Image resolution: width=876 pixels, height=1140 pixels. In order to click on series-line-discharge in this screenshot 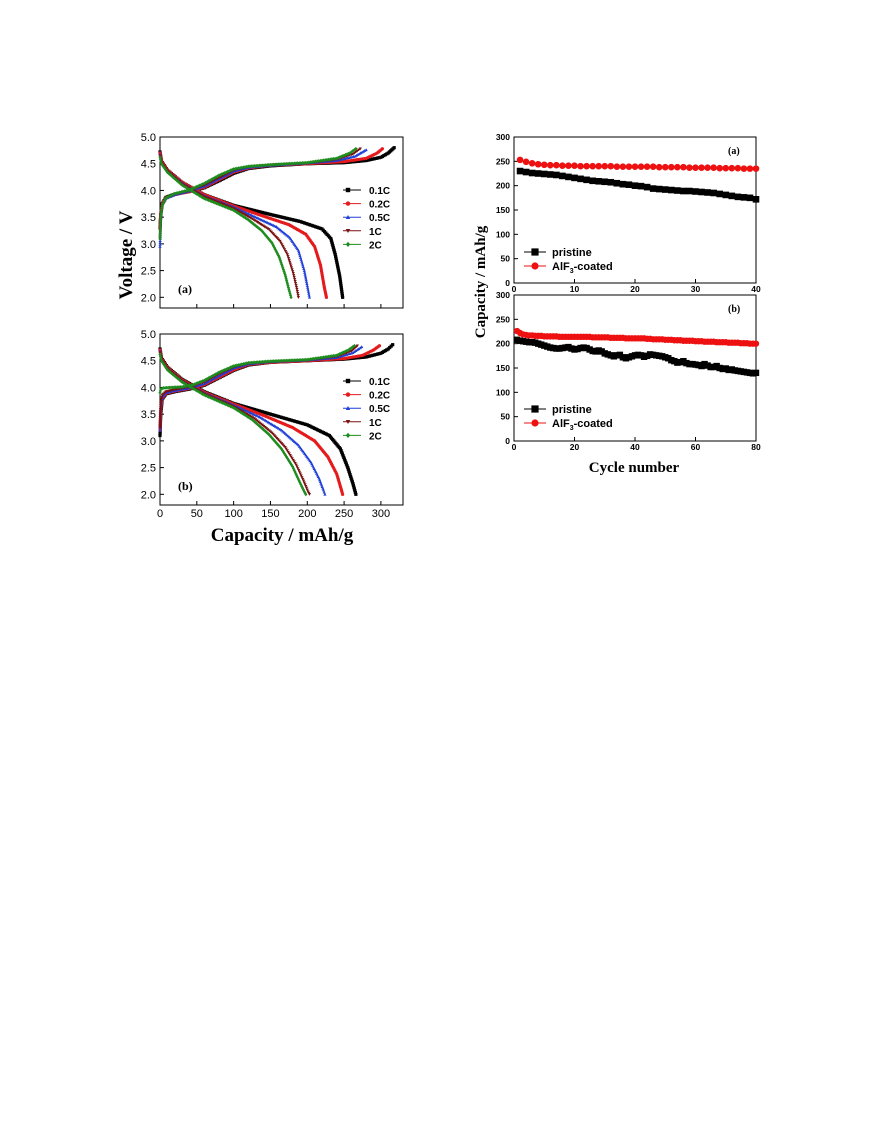, I will do `click(234, 423)`.